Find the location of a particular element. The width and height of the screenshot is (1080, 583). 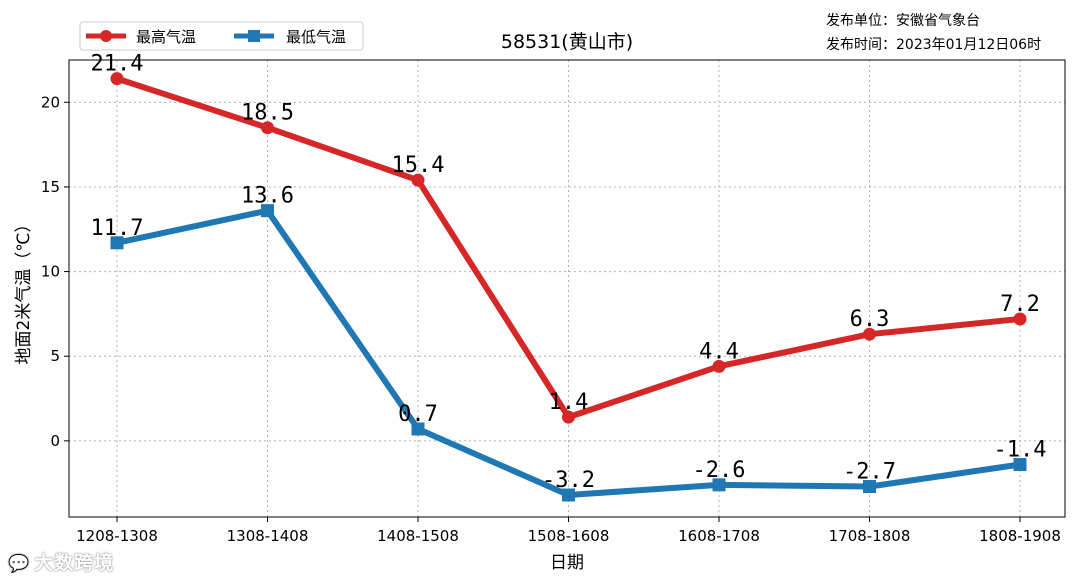

max-temp-value-label: 15.4 is located at coordinates (418, 165).